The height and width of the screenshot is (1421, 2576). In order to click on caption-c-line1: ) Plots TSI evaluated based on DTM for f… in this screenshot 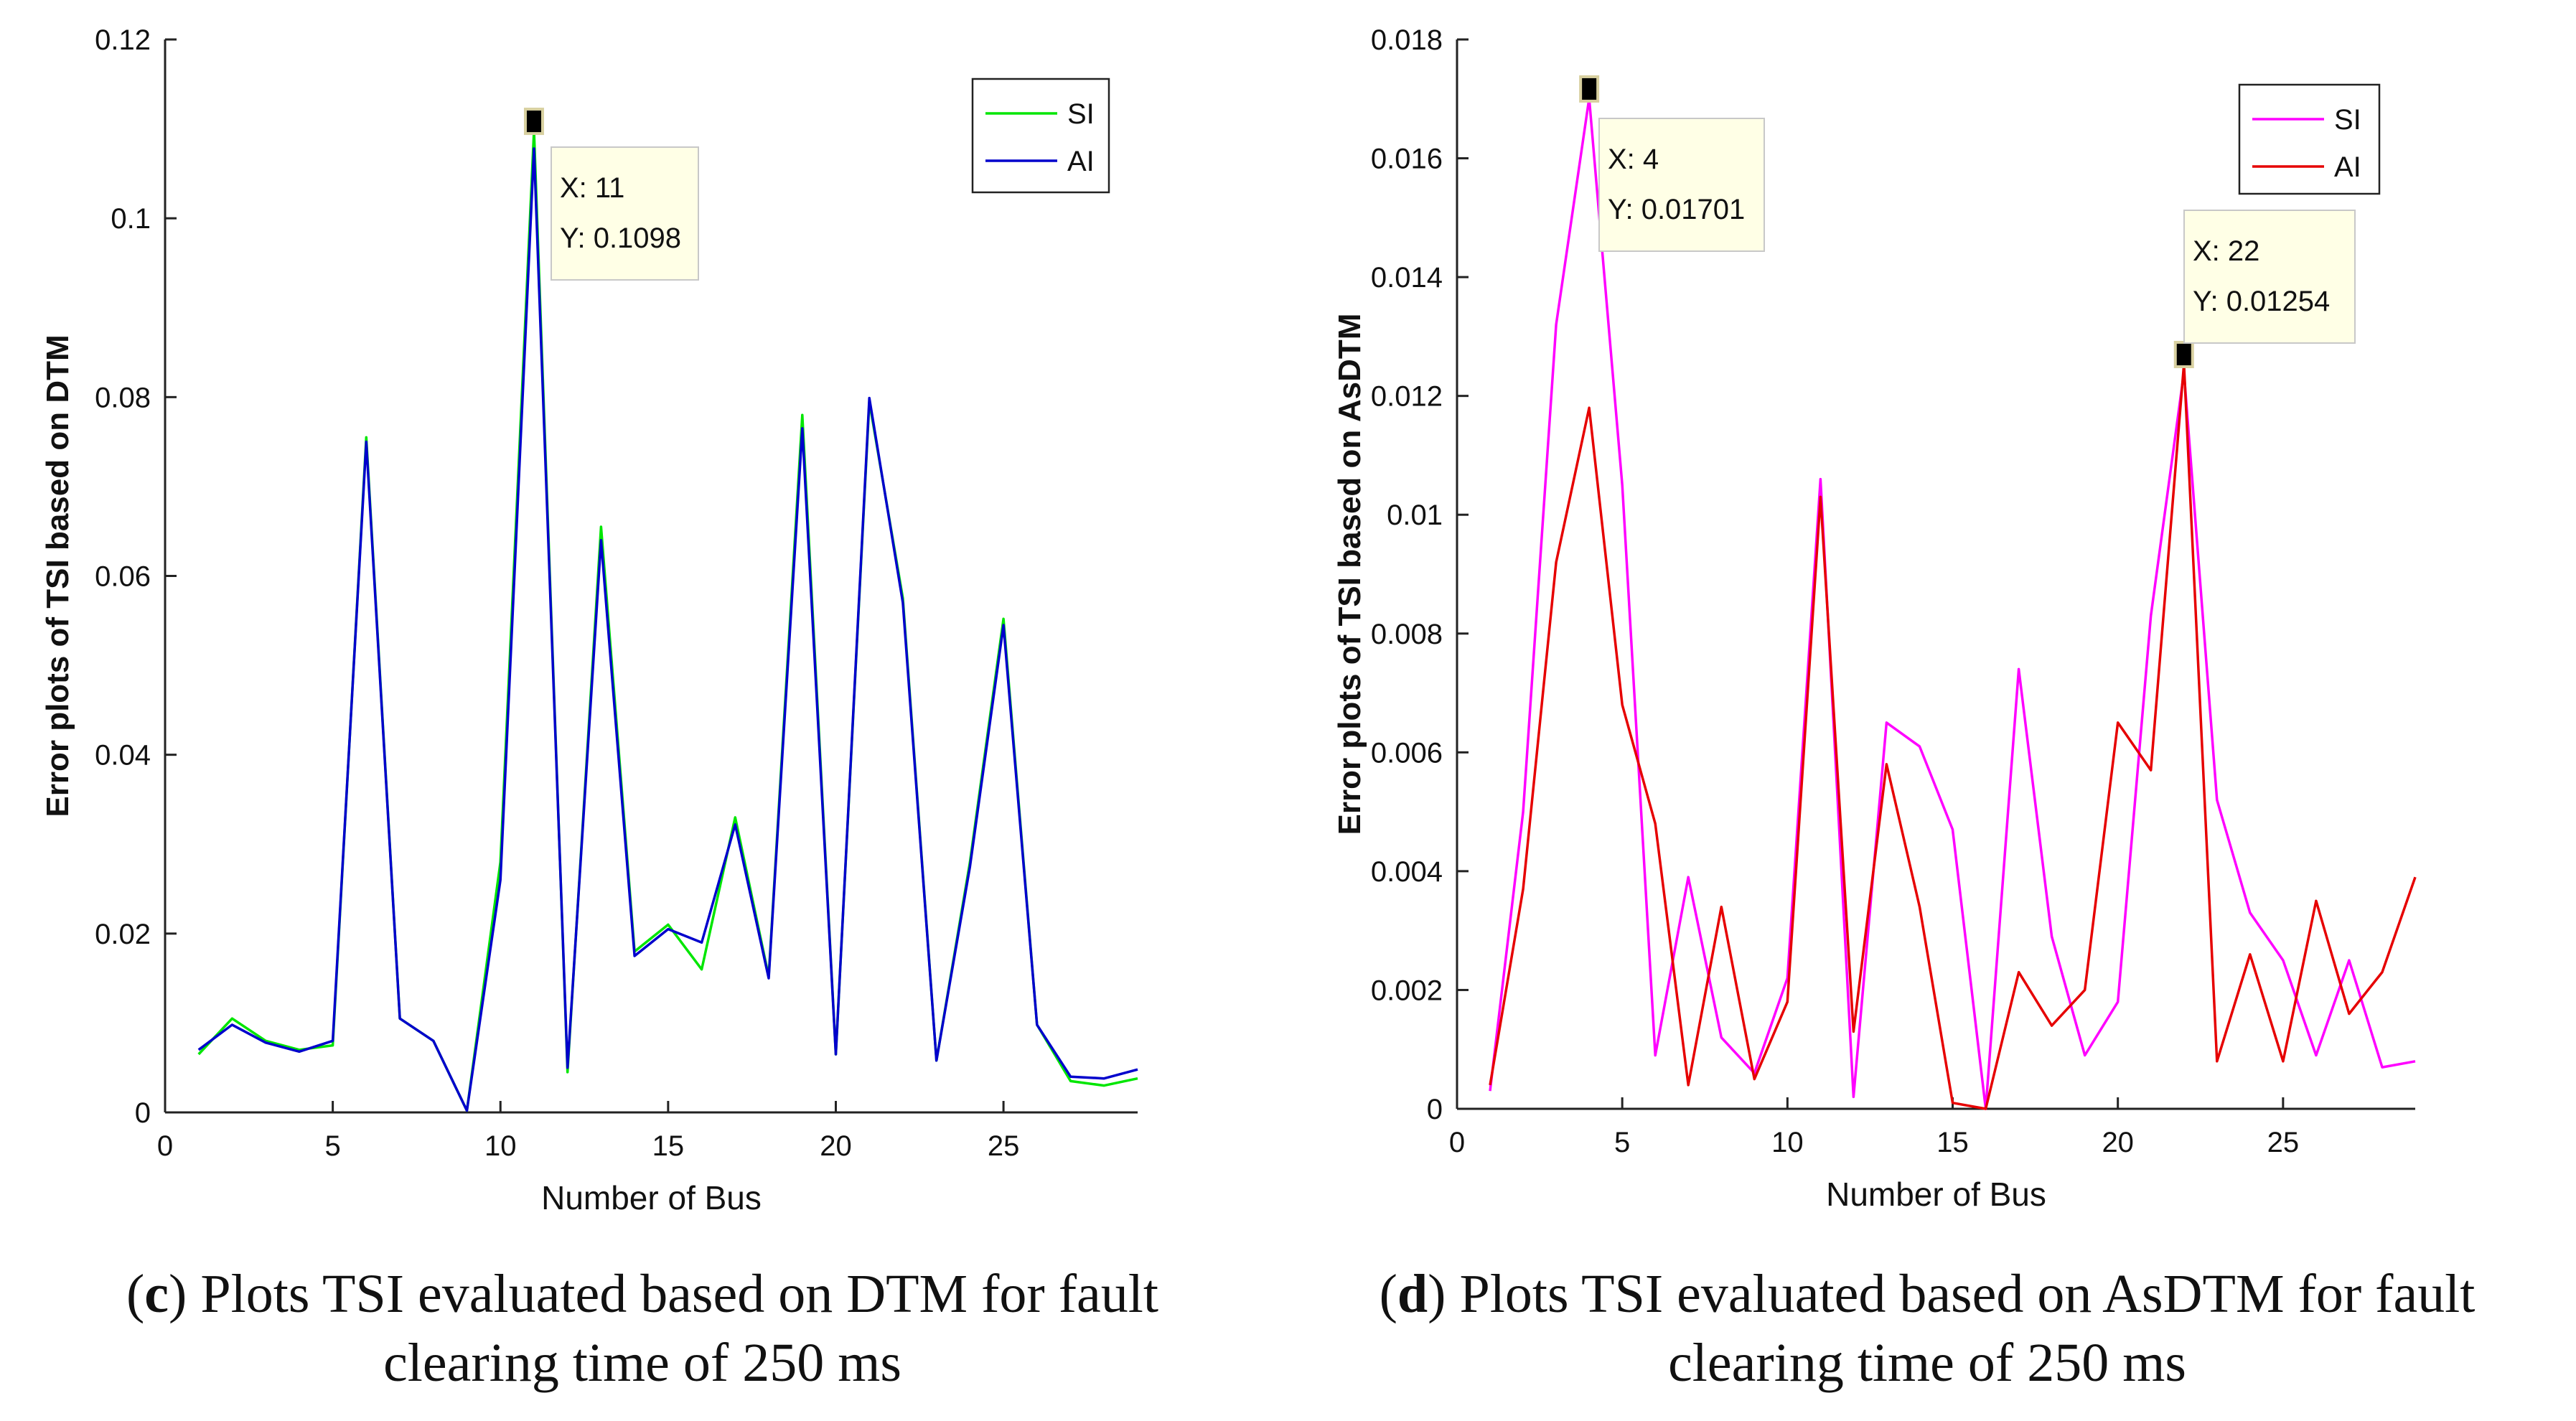, I will do `click(664, 1294)`.